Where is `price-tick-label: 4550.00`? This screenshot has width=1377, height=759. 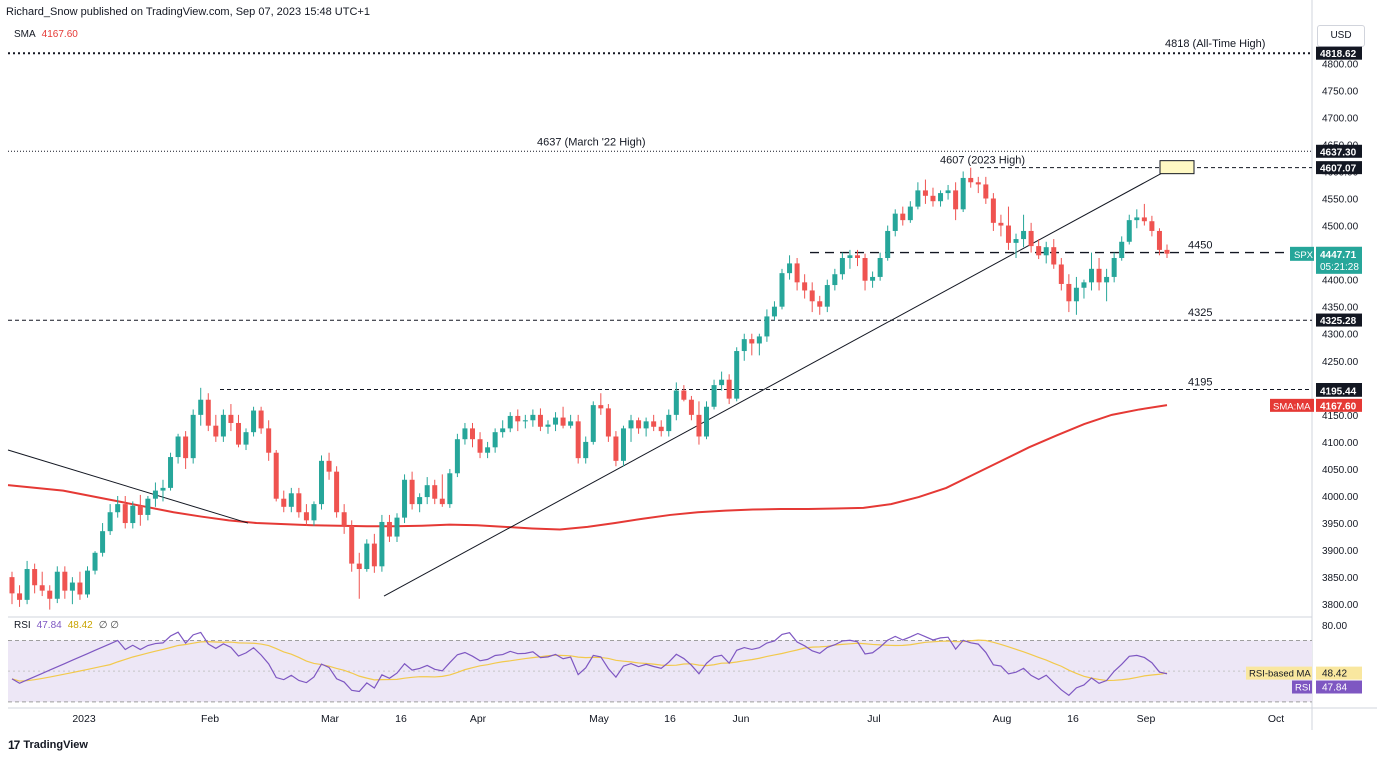
price-tick-label: 4550.00 is located at coordinates (1340, 200).